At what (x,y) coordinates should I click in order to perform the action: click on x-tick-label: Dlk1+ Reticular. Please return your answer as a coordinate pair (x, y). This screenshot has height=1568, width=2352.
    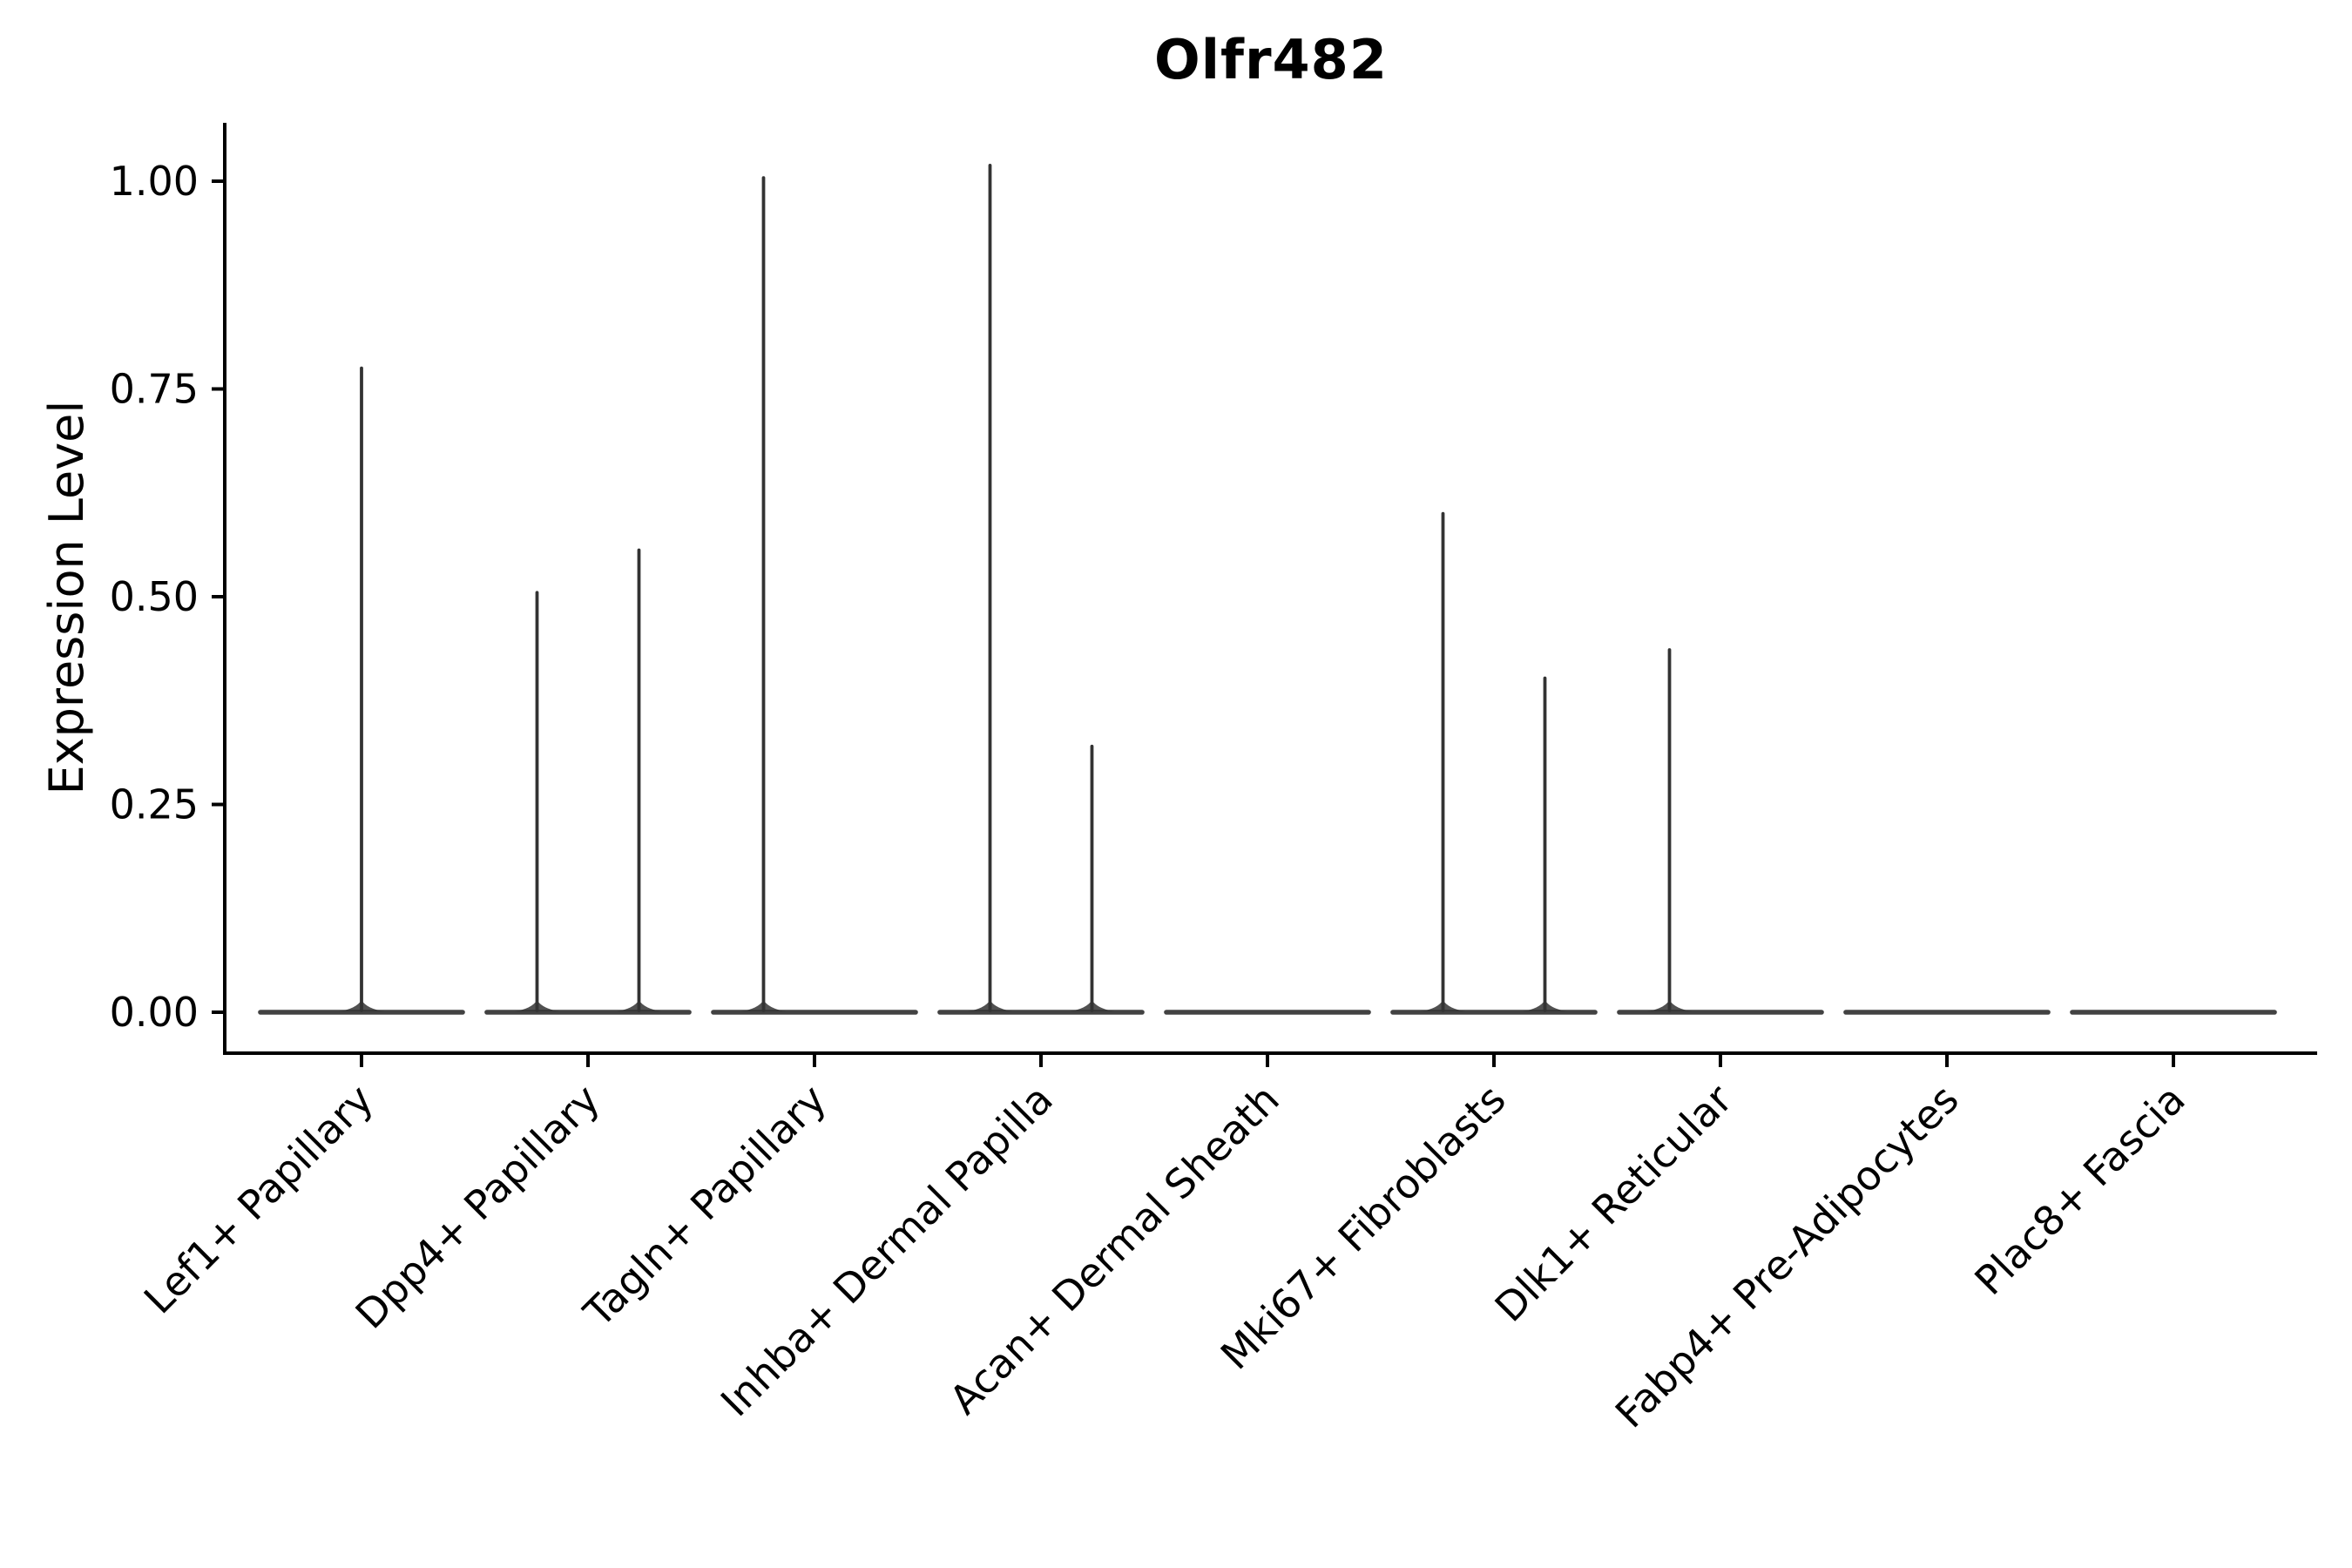
    Looking at the image, I should click on (1614, 1203).